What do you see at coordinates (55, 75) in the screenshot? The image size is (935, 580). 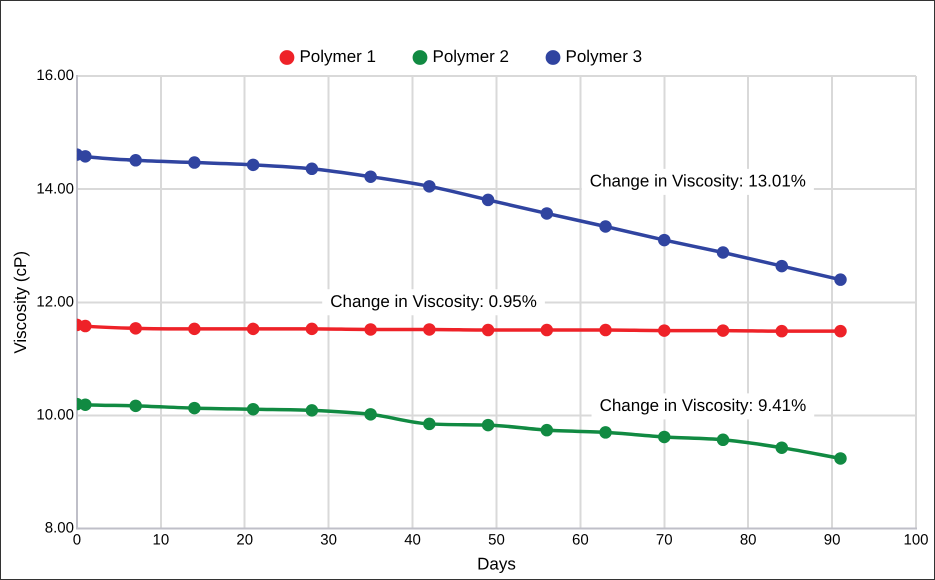 I see `y-tick-label: 16.00` at bounding box center [55, 75].